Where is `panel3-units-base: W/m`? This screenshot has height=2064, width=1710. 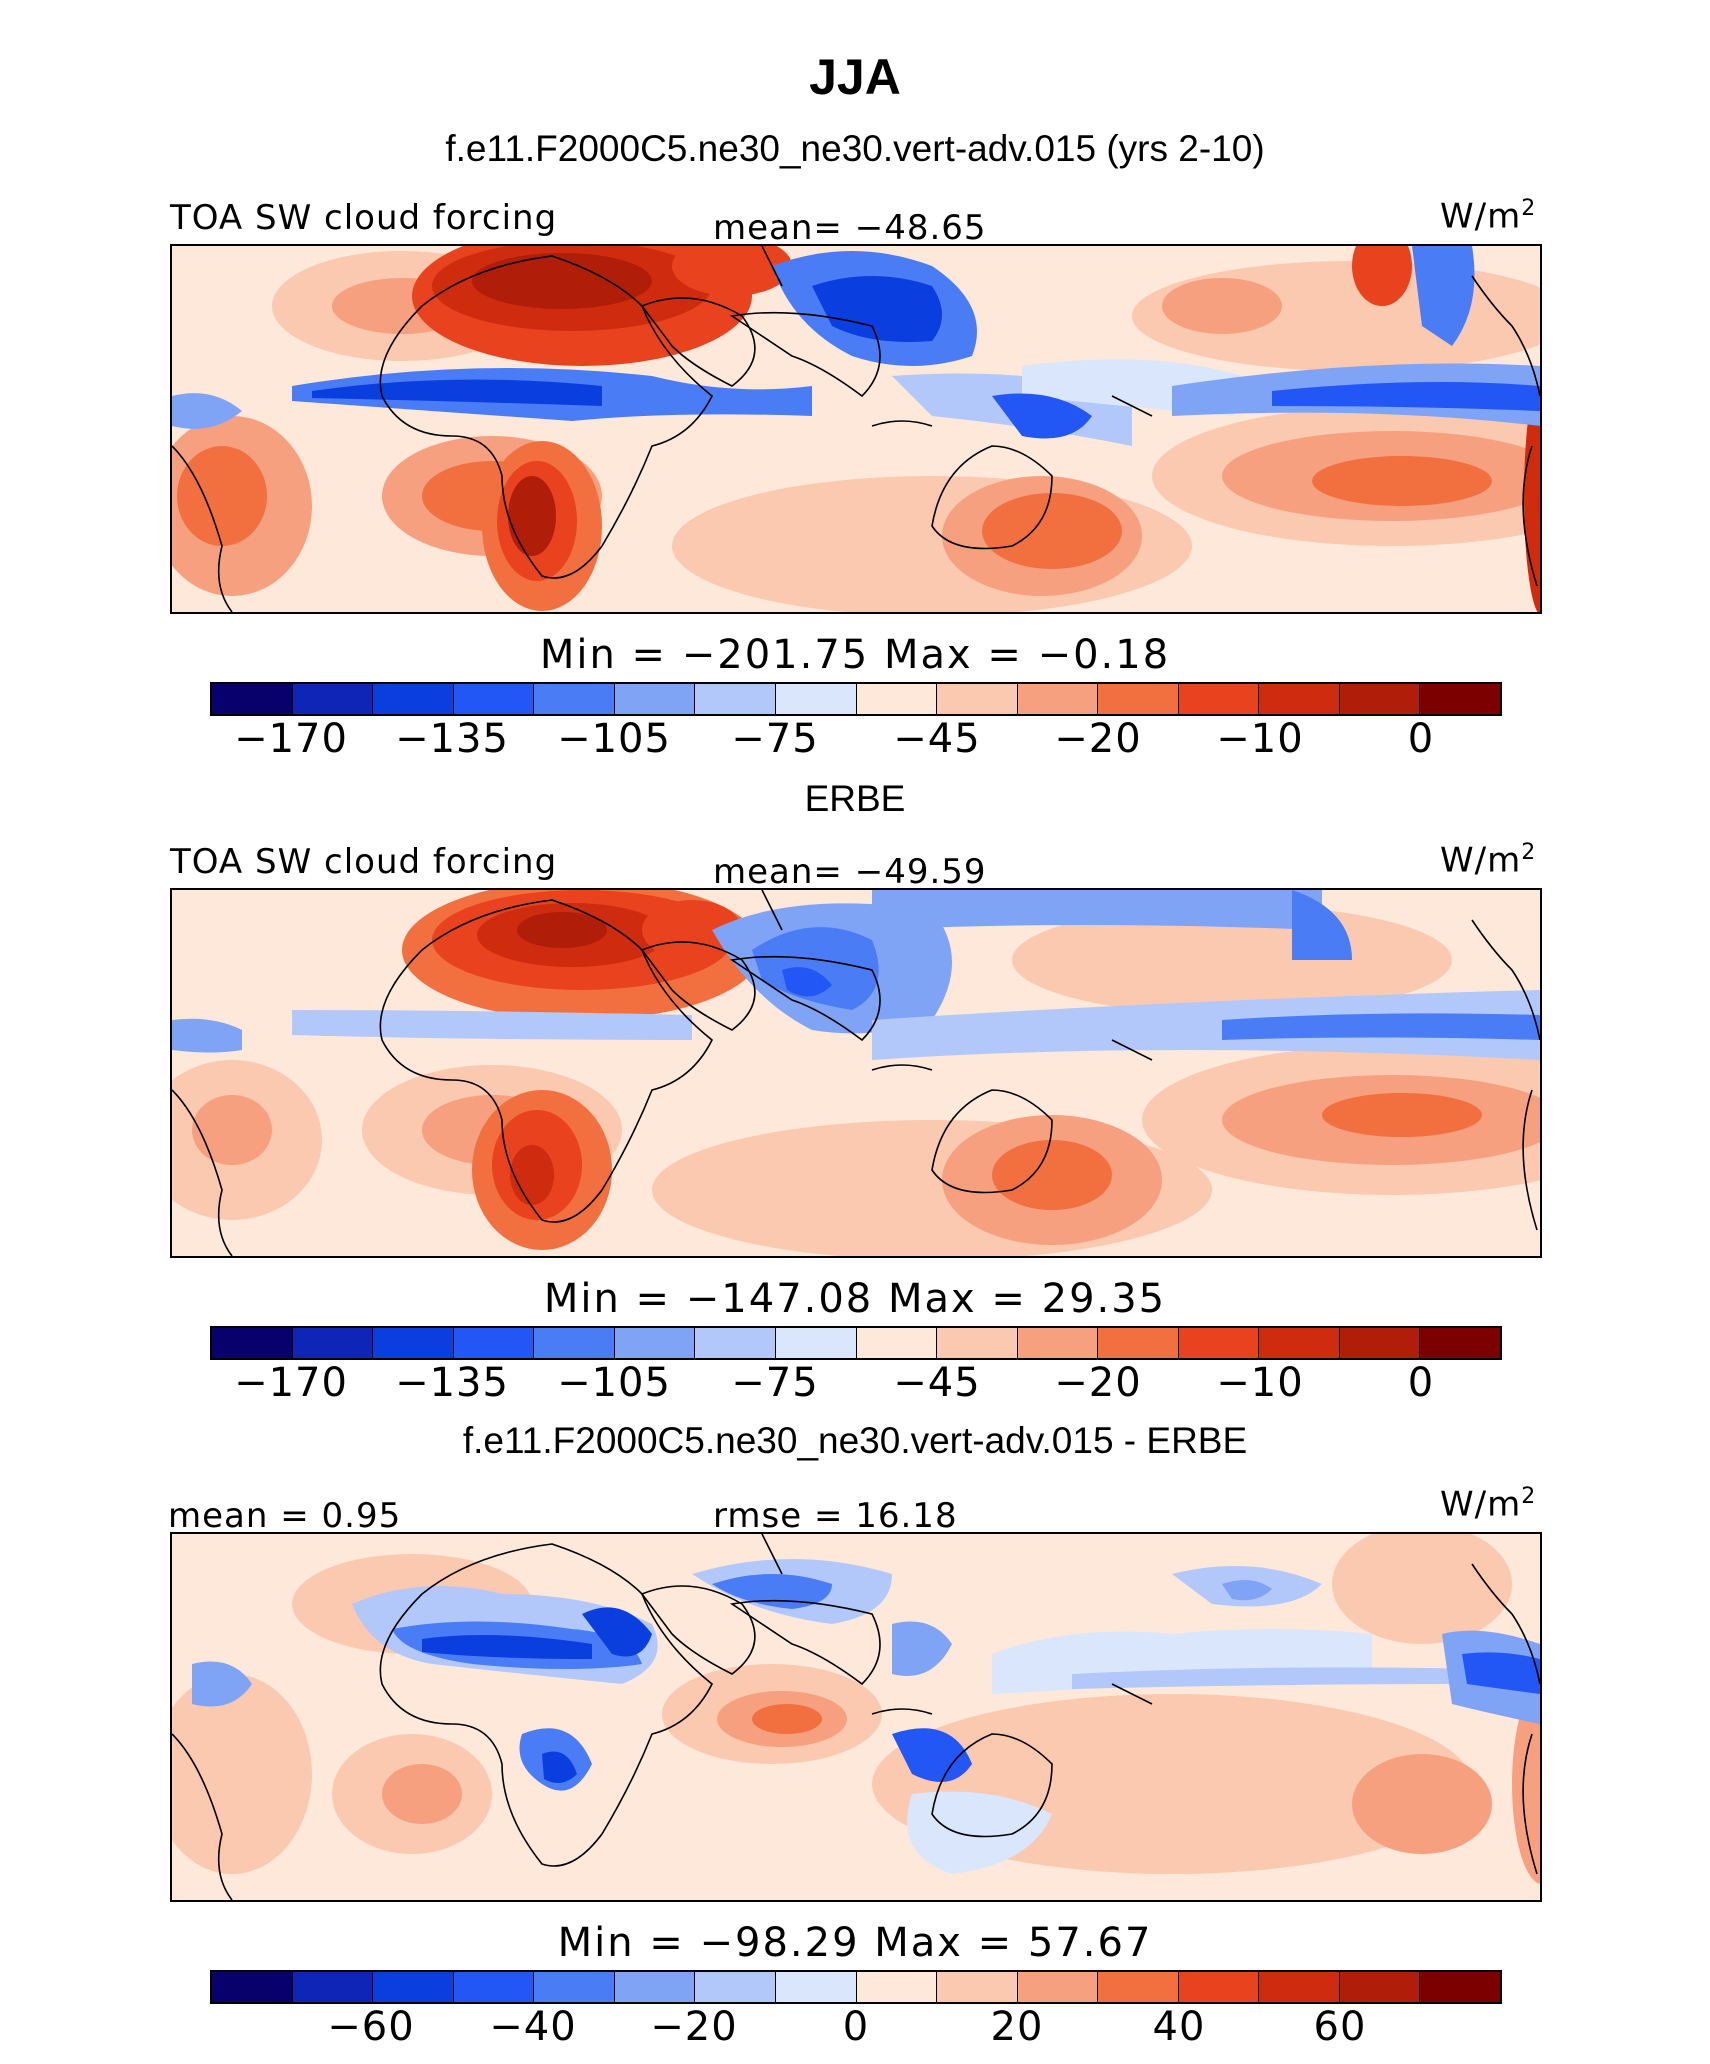
panel3-units-base: W/m is located at coordinates (1481, 1504).